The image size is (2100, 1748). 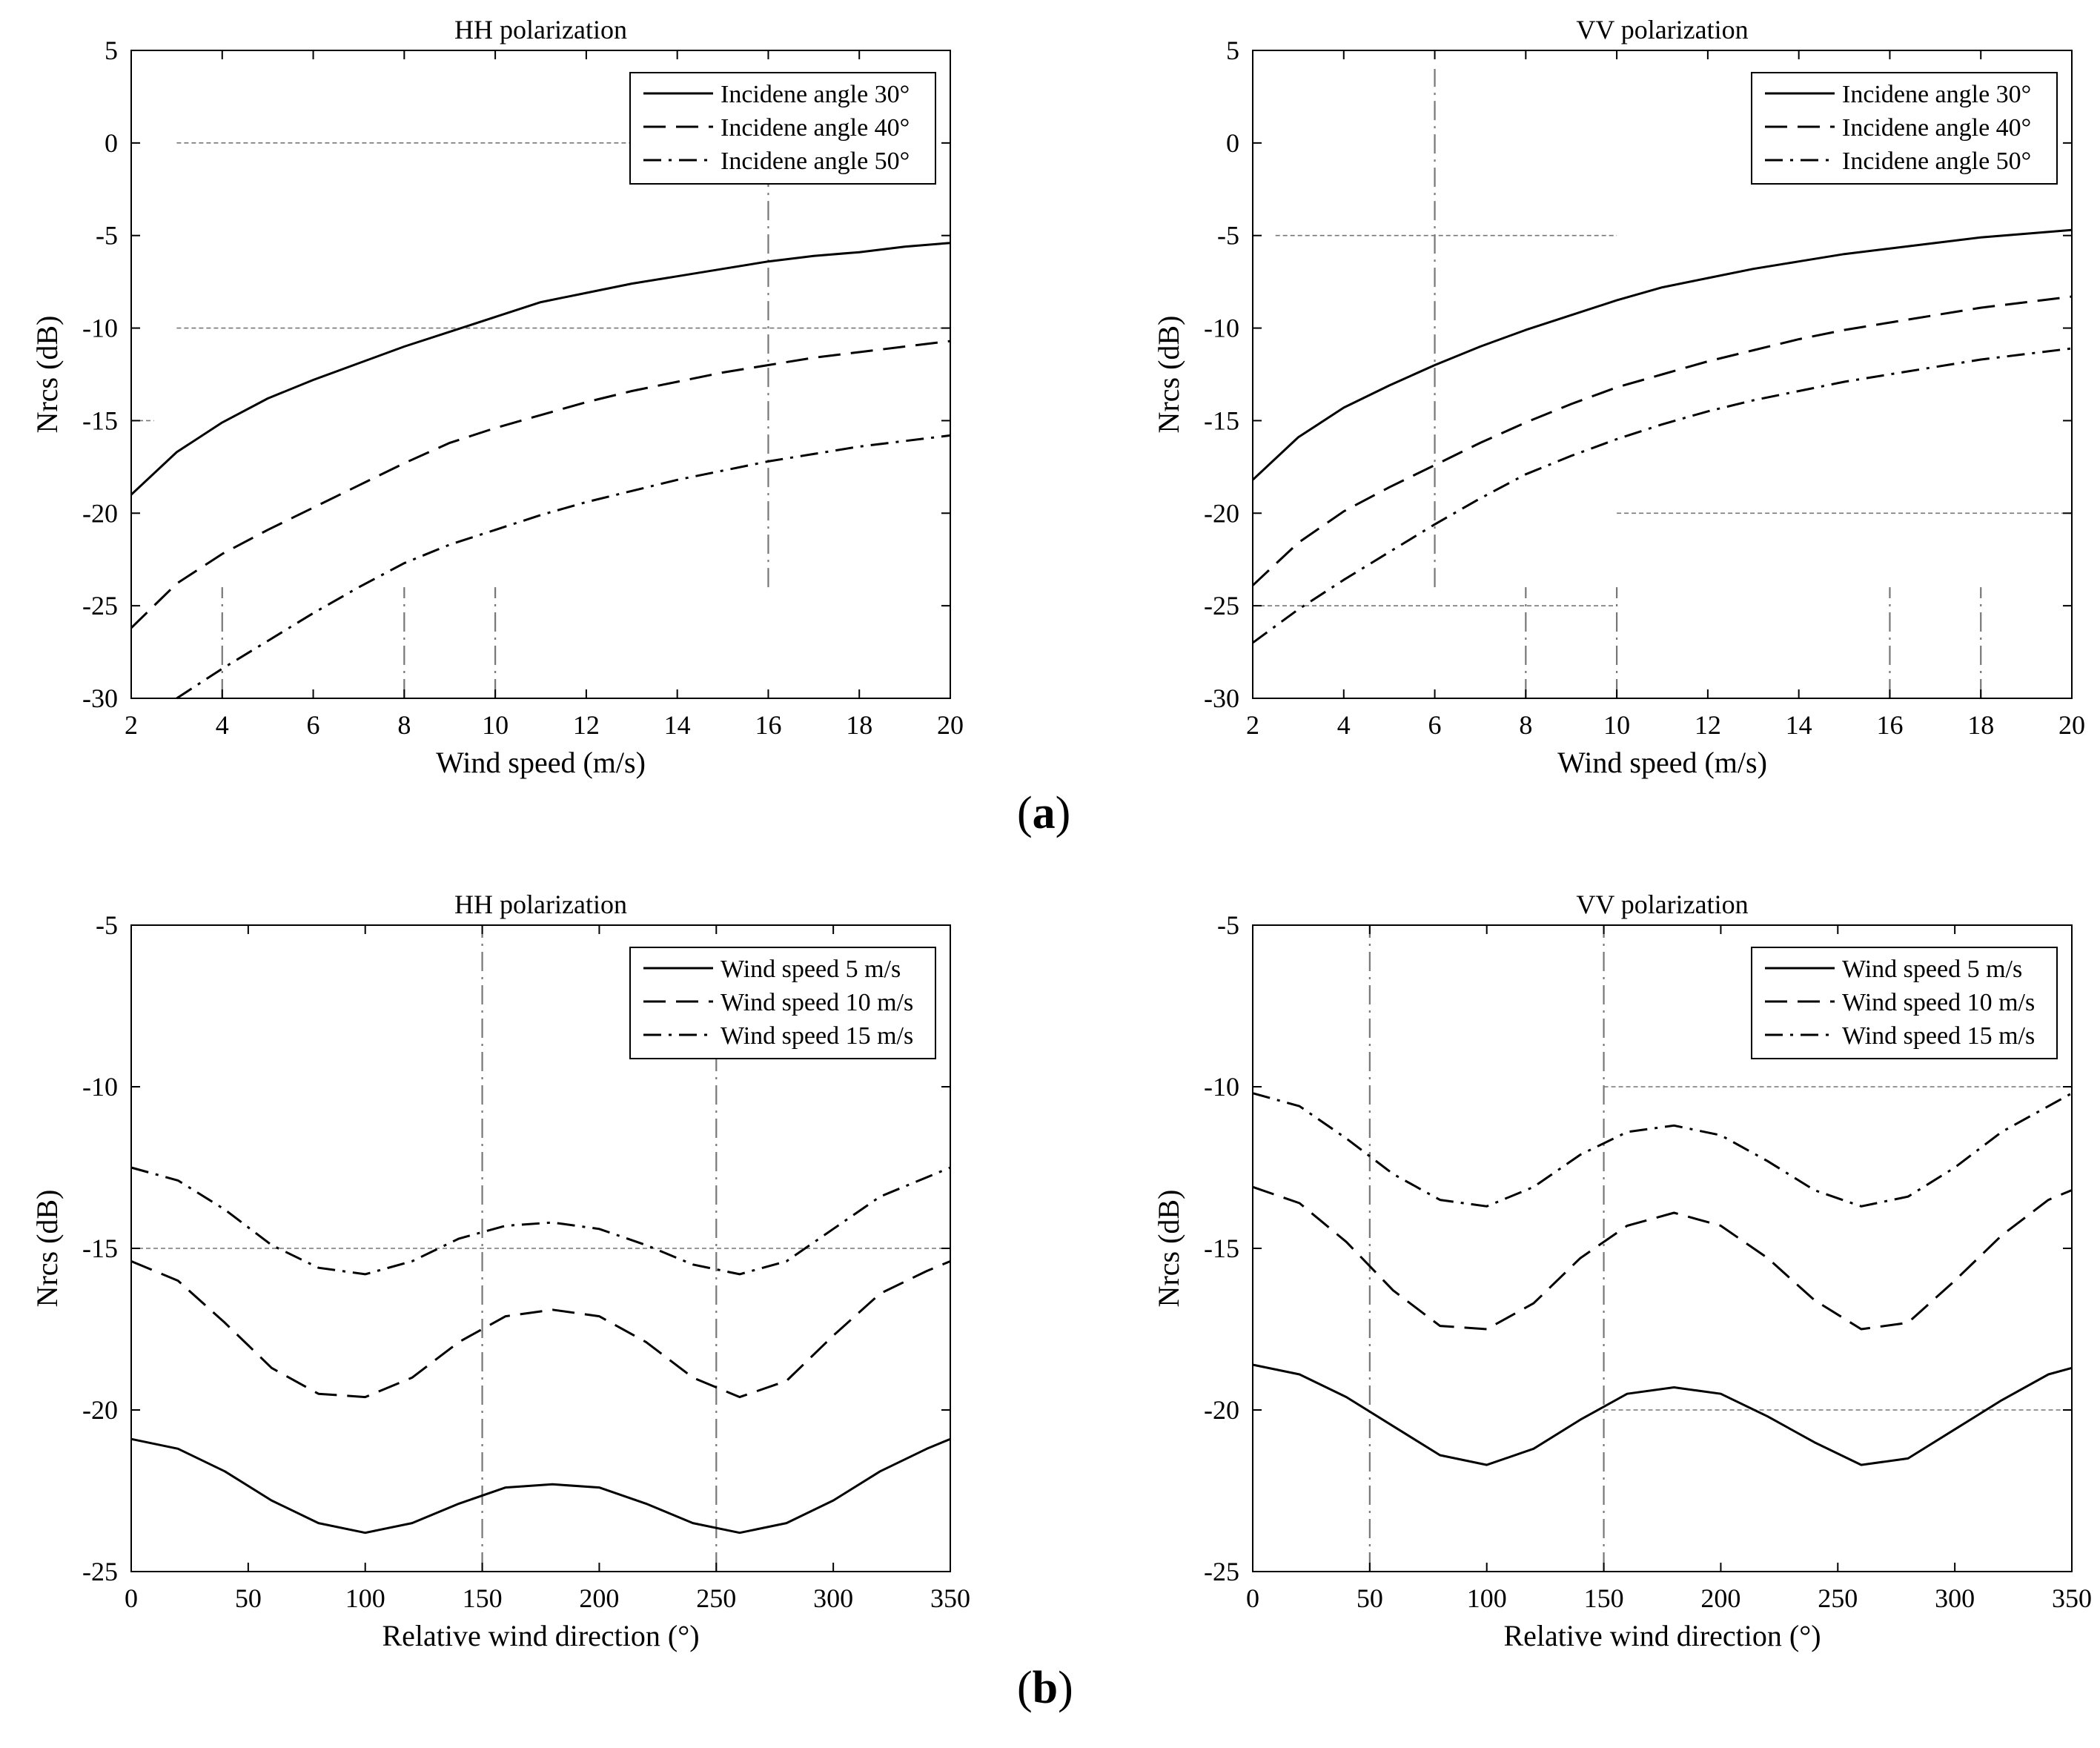 I want to click on a-vv-x-tick-label-7: 16, so click(x=1889, y=725).